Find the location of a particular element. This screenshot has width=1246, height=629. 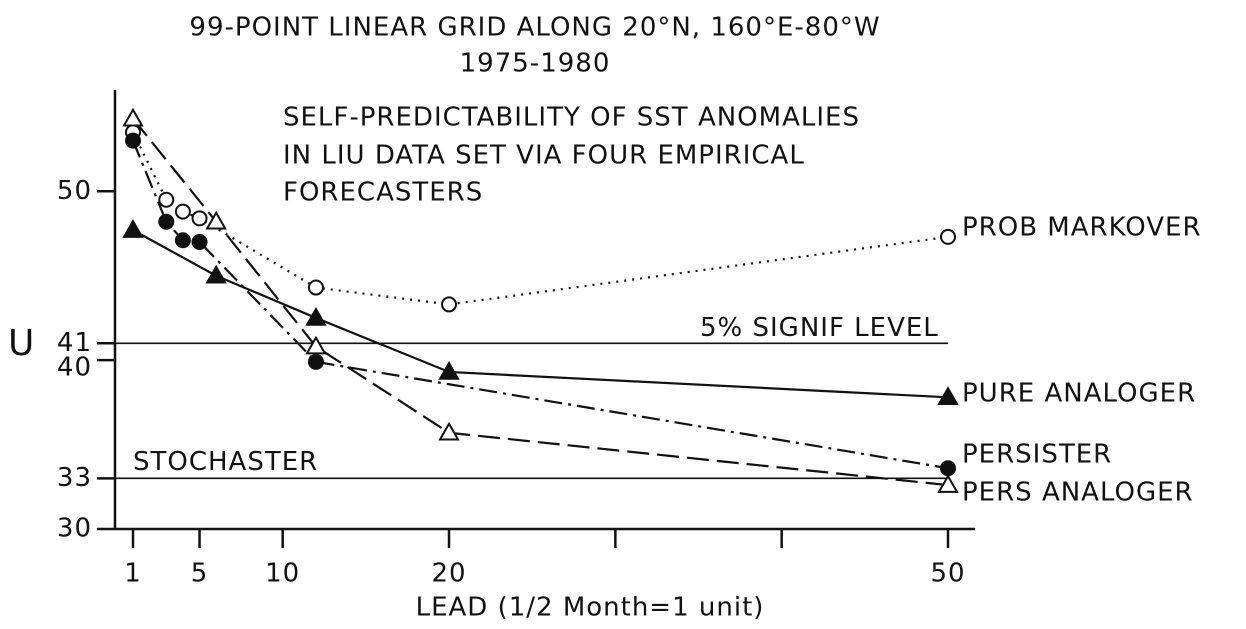

y-tick-label: 33 is located at coordinates (74, 478).